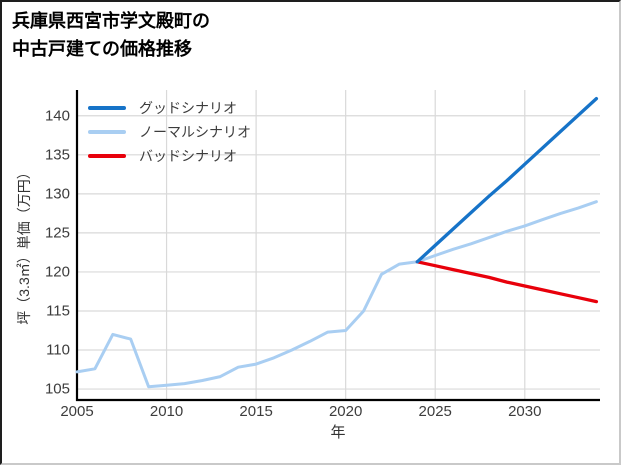 The width and height of the screenshot is (621, 465). Describe the element at coordinates (345, 411) in the screenshot. I see `x-tick-label: 2020` at that location.